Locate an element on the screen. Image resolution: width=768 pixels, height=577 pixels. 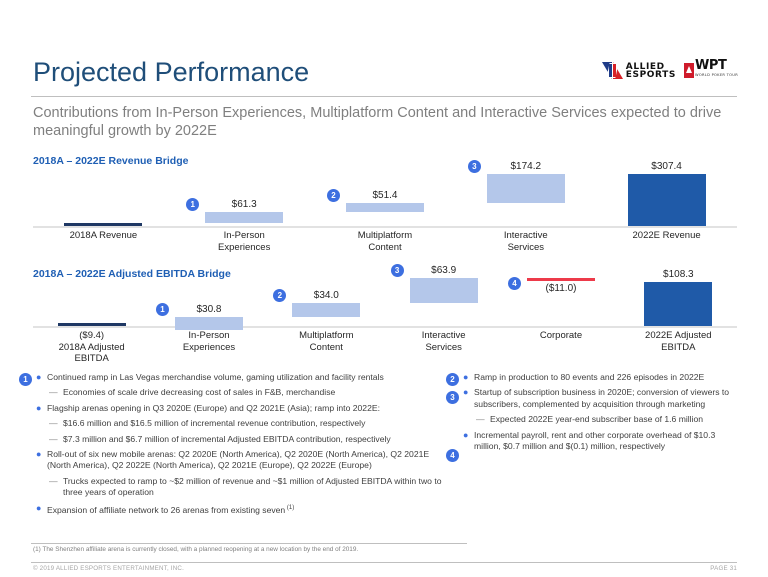
bar-value-label: $174.2 is located at coordinates (526, 166).